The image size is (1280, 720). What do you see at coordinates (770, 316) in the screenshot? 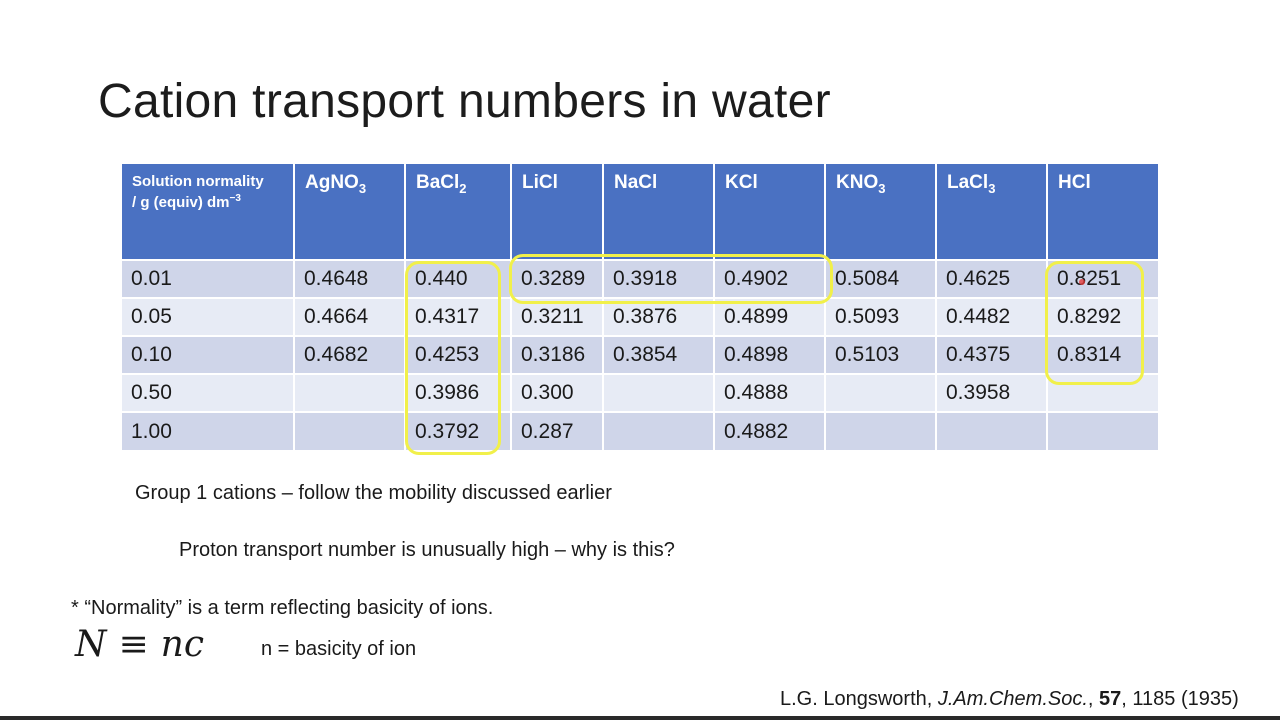
I see `table-cell: 0.4899` at bounding box center [770, 316].